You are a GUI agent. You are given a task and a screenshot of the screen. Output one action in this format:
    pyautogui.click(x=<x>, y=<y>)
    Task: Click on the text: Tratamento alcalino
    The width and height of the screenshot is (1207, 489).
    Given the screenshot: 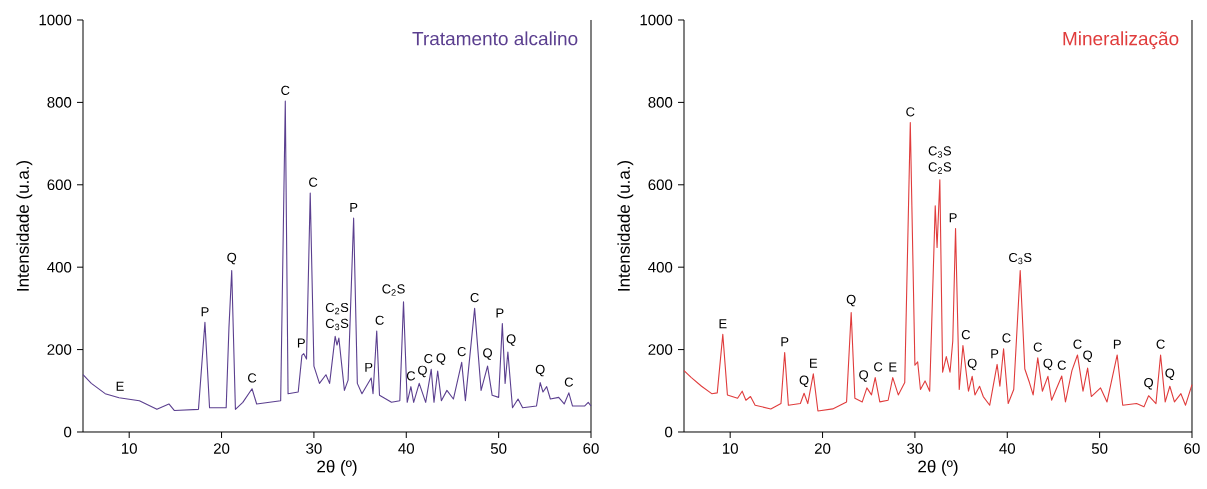 What is the action you would take?
    pyautogui.click(x=495, y=38)
    